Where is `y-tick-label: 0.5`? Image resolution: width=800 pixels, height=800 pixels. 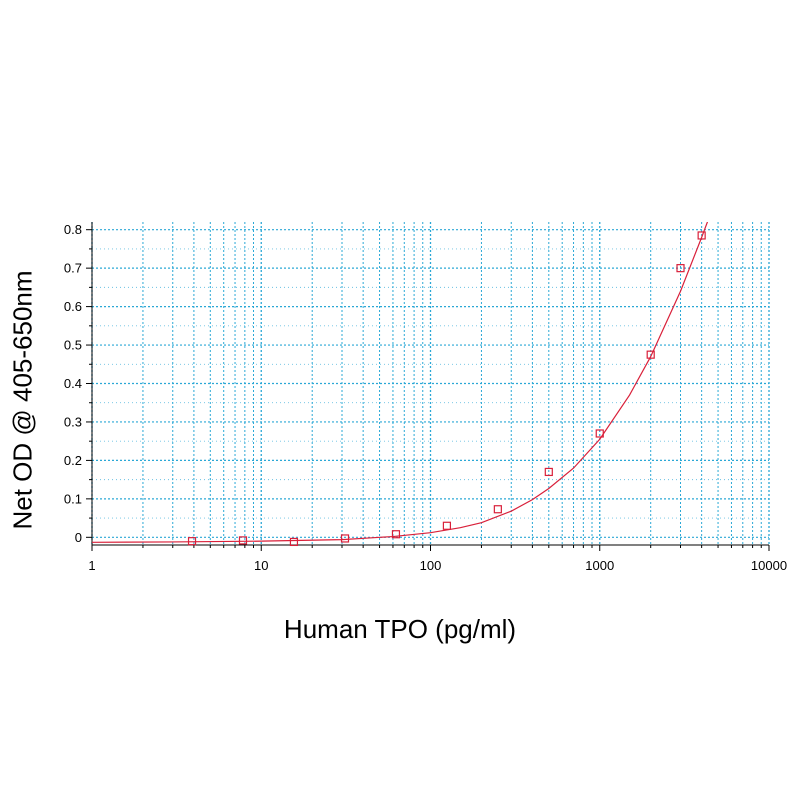 y-tick-label: 0.5 is located at coordinates (73, 345).